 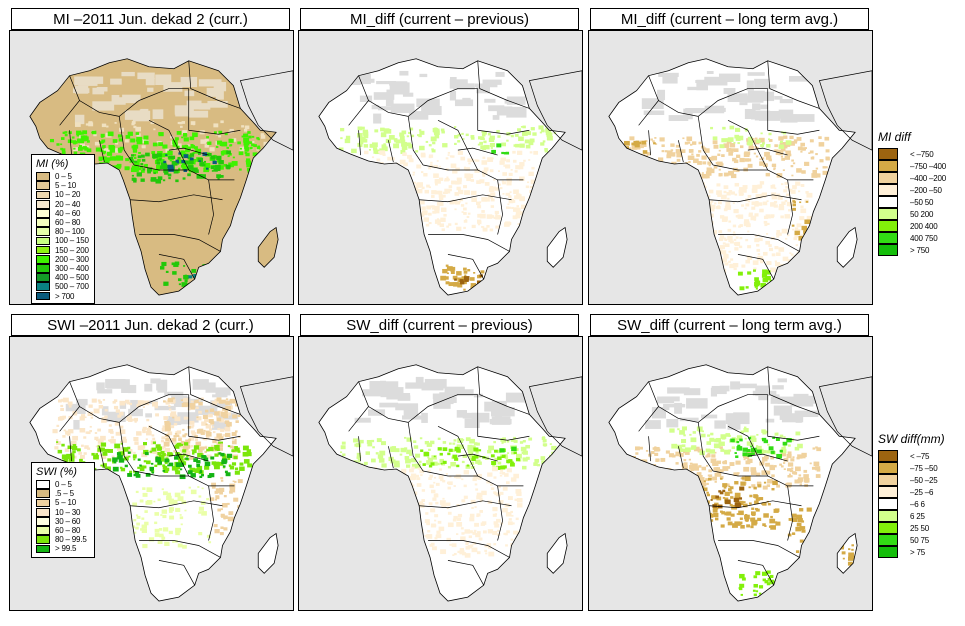 What do you see at coordinates (917, 504) in the screenshot?
I see `legend-label: –6 6` at bounding box center [917, 504].